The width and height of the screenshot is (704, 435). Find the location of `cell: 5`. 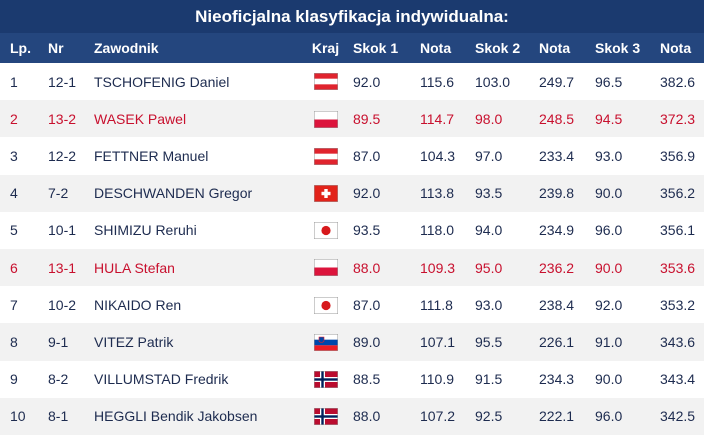

cell: 5 is located at coordinates (14, 230).